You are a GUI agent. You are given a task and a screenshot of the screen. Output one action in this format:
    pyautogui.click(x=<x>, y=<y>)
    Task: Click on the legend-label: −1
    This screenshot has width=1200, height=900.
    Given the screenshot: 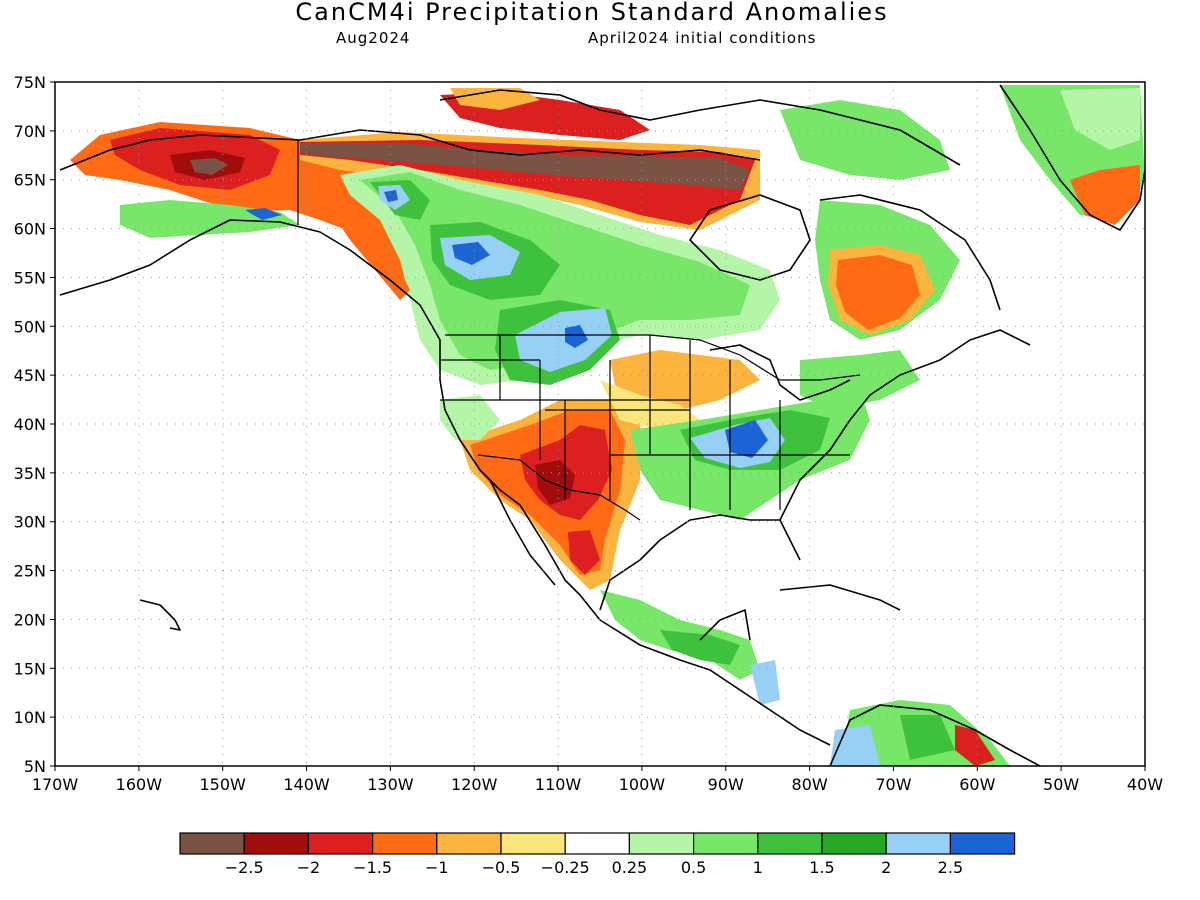 What is the action you would take?
    pyautogui.click(x=437, y=867)
    